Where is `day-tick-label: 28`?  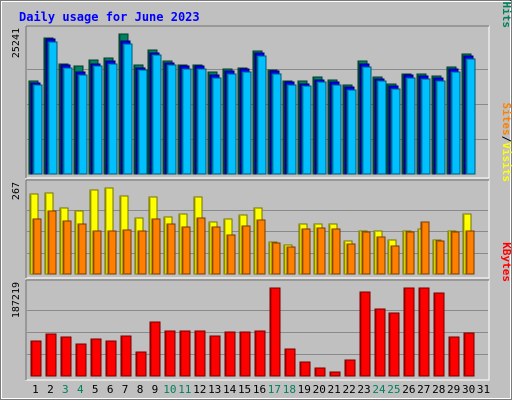 day-tick-label: 28 is located at coordinates (438, 389).